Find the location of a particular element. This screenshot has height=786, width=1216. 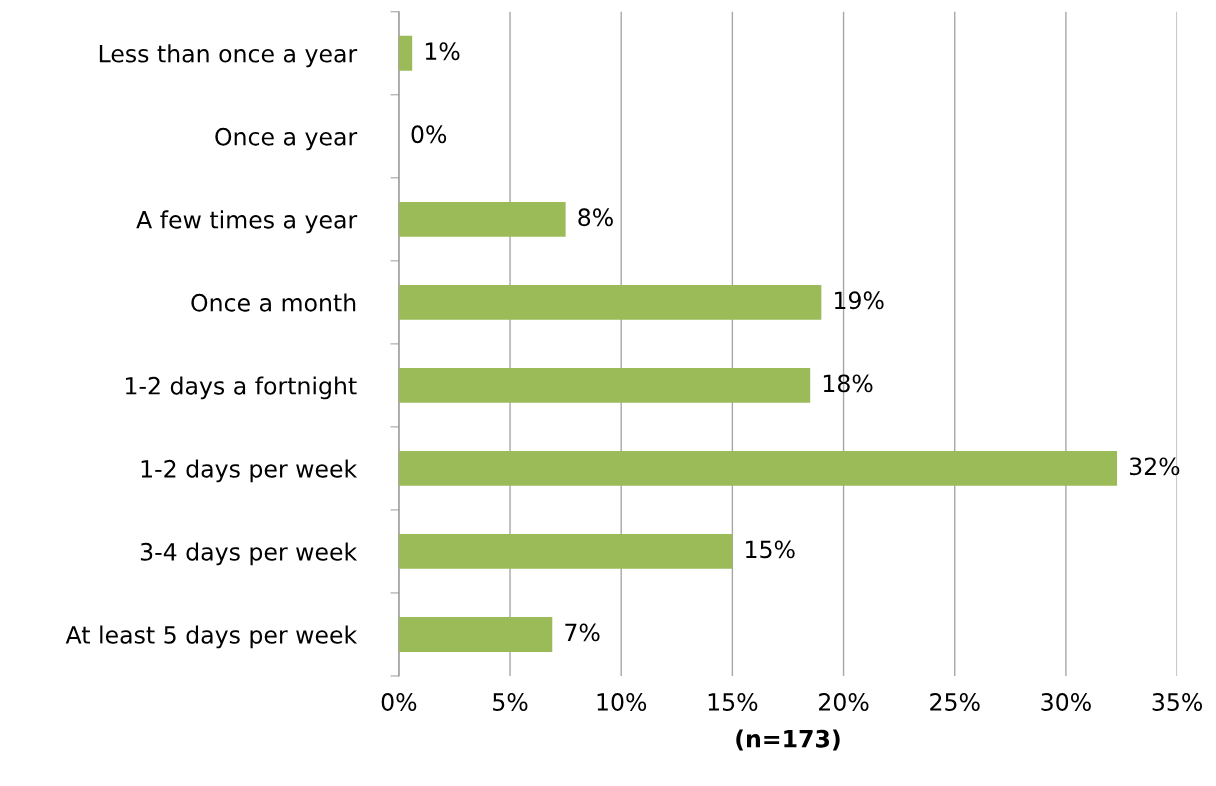

y-tick-label: Less than once a year is located at coordinates (228, 56).